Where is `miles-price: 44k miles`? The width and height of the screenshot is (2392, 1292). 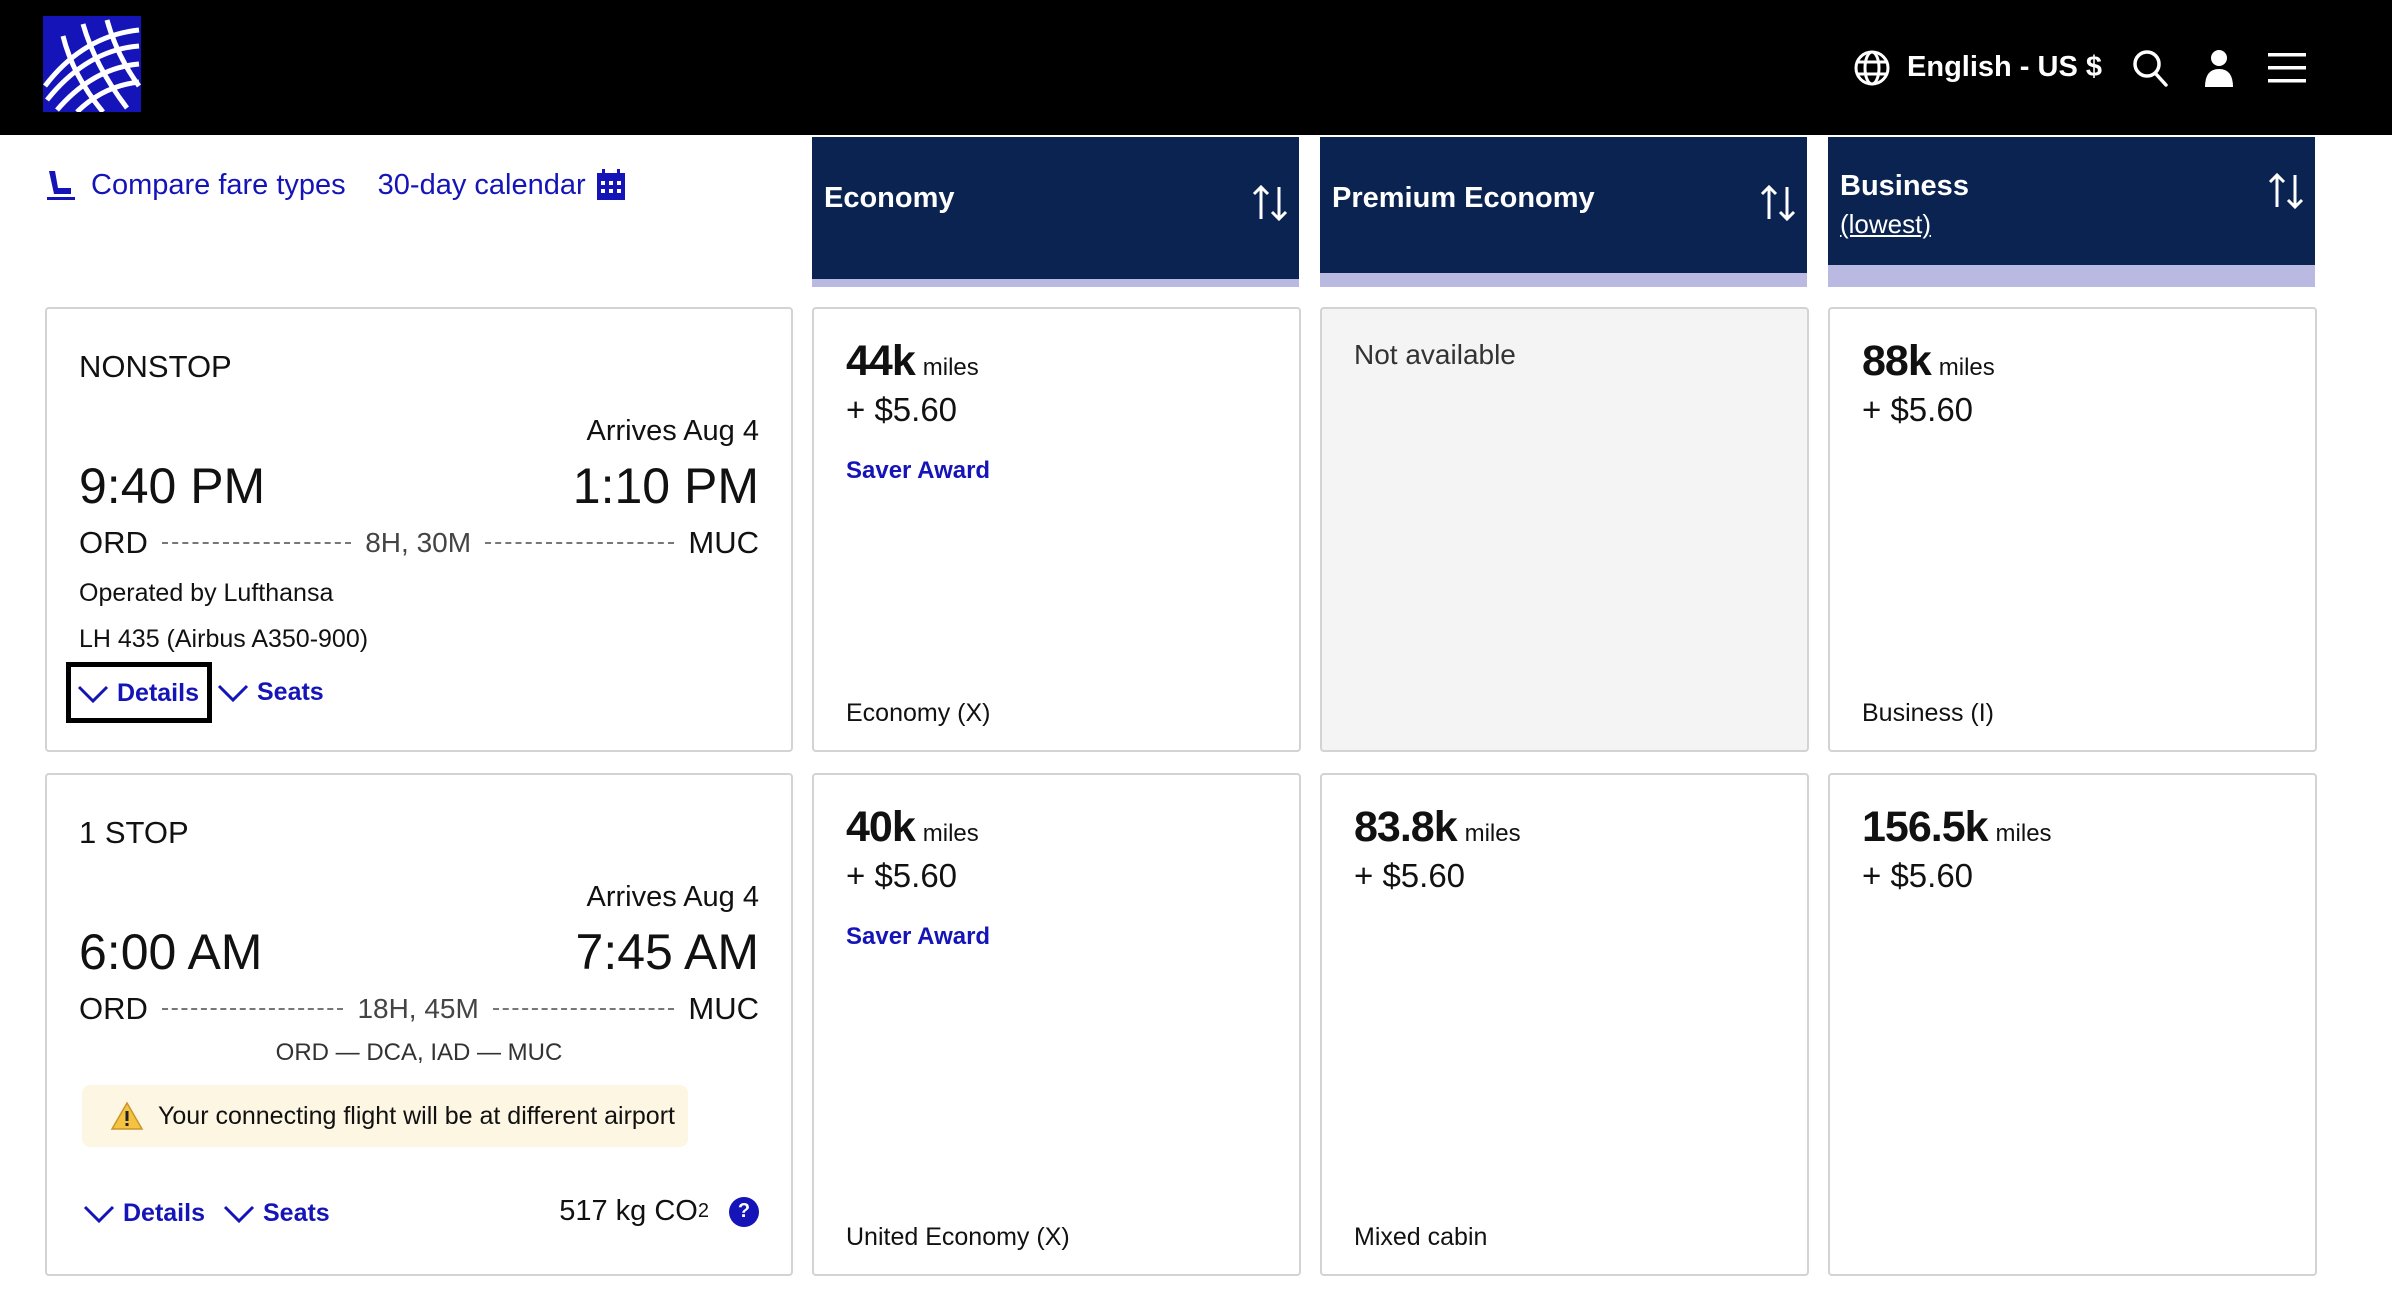
miles-price: 44k miles is located at coordinates (912, 361).